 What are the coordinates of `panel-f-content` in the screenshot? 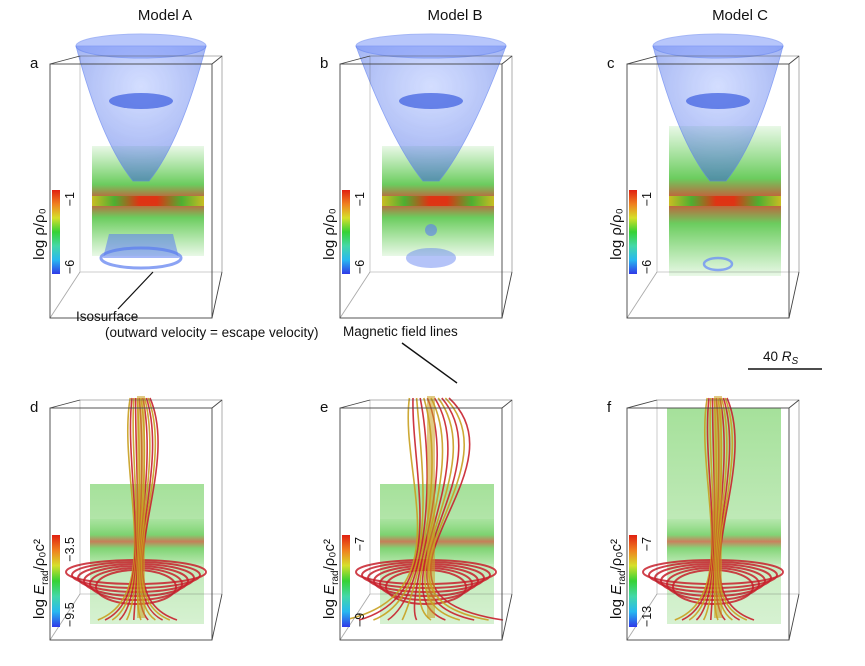 It's located at (713, 510).